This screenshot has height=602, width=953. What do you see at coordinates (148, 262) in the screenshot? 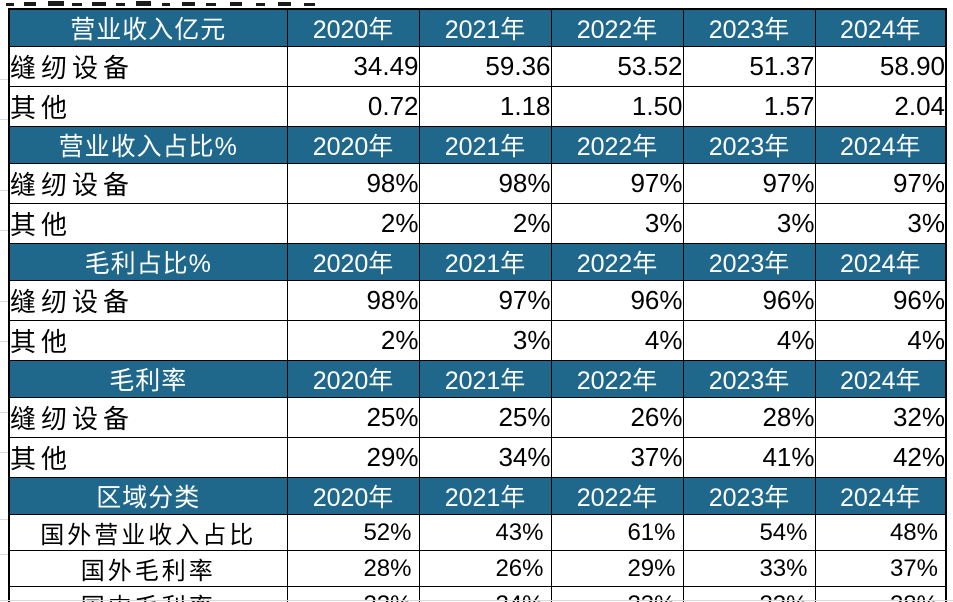
I see `section-title: 毛利占比%` at bounding box center [148, 262].